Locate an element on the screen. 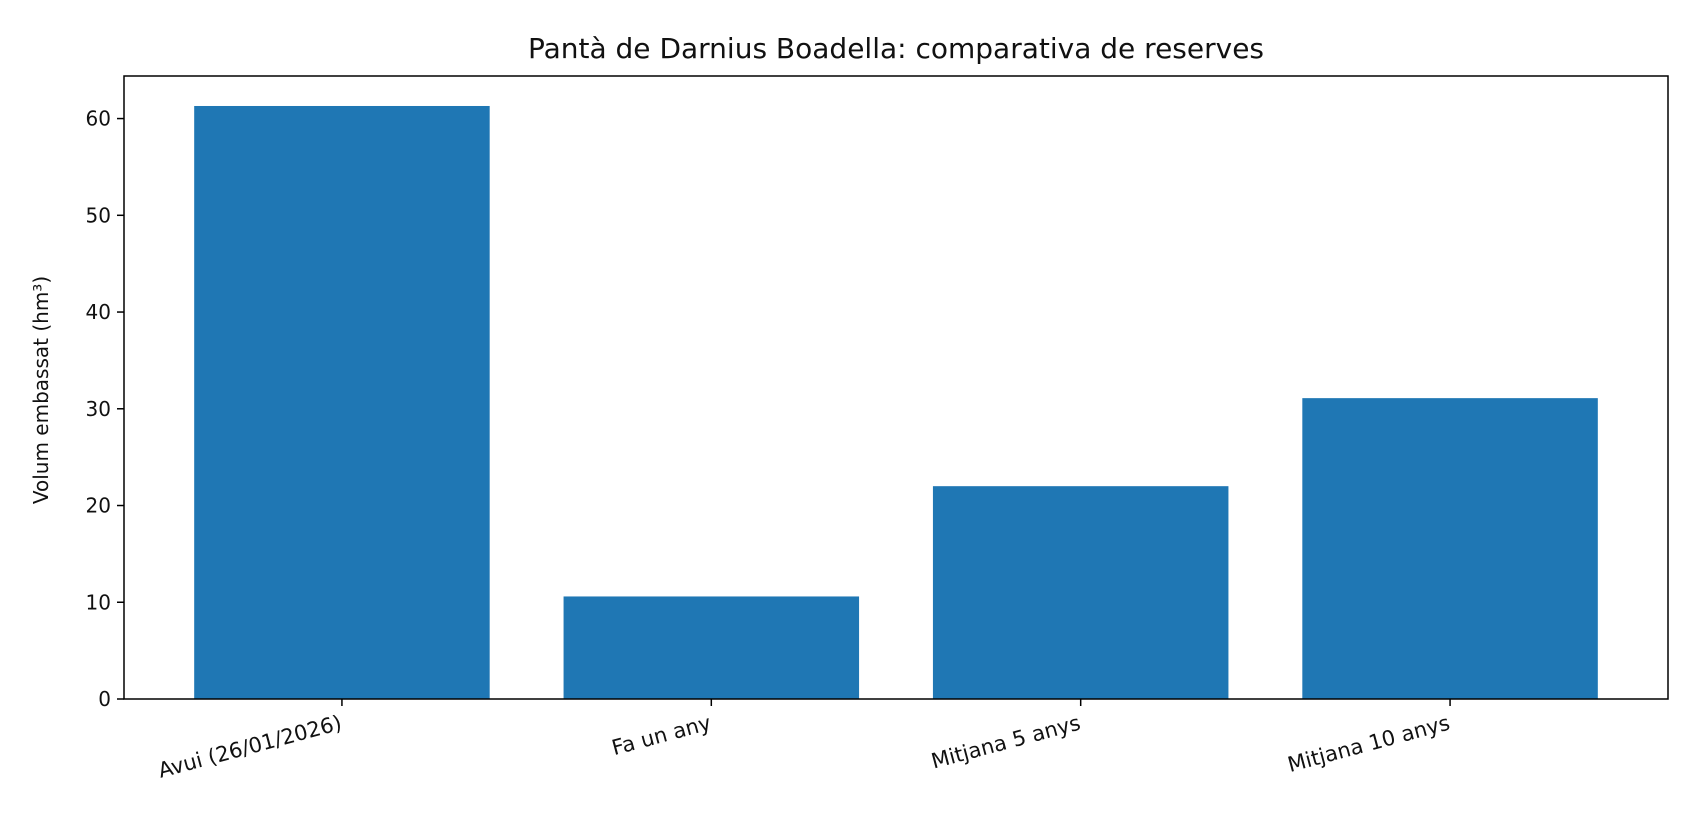 Image resolution: width=1700 pixels, height=840 pixels. y-tick-label-2: 20 is located at coordinates (98, 506).